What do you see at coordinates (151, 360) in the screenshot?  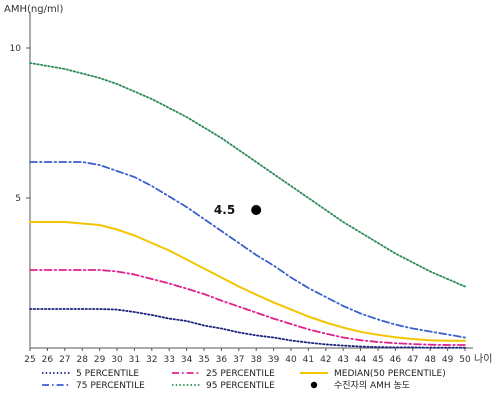 I see `x-tick-label: 32` at bounding box center [151, 360].